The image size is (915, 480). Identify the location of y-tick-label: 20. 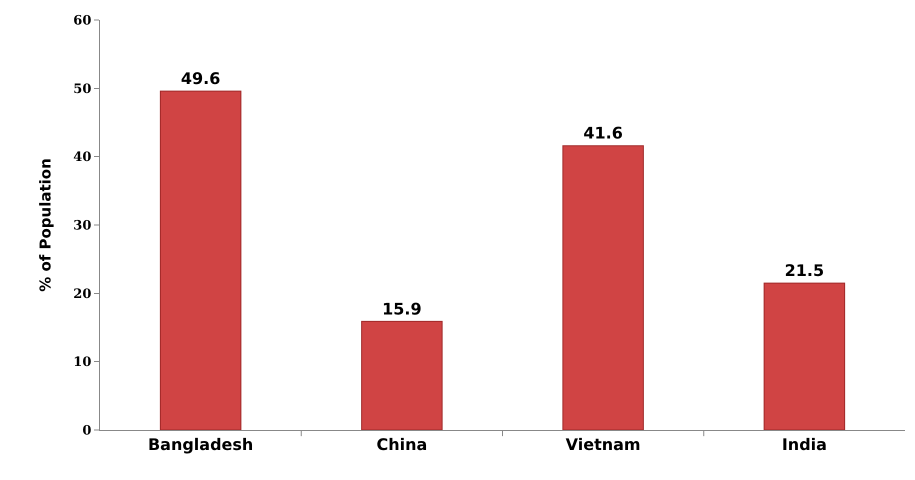
(82, 294).